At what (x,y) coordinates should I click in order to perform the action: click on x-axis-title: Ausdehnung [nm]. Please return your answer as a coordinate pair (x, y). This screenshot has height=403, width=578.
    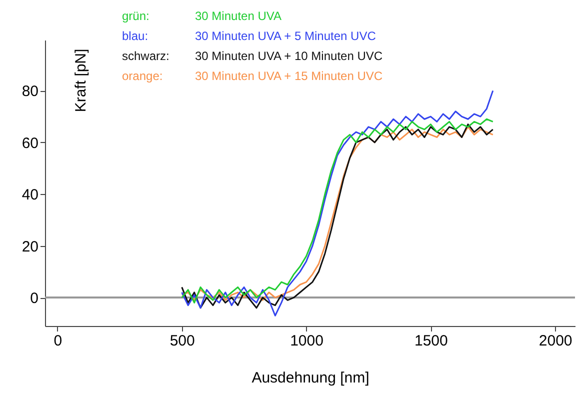
    Looking at the image, I should click on (311, 378).